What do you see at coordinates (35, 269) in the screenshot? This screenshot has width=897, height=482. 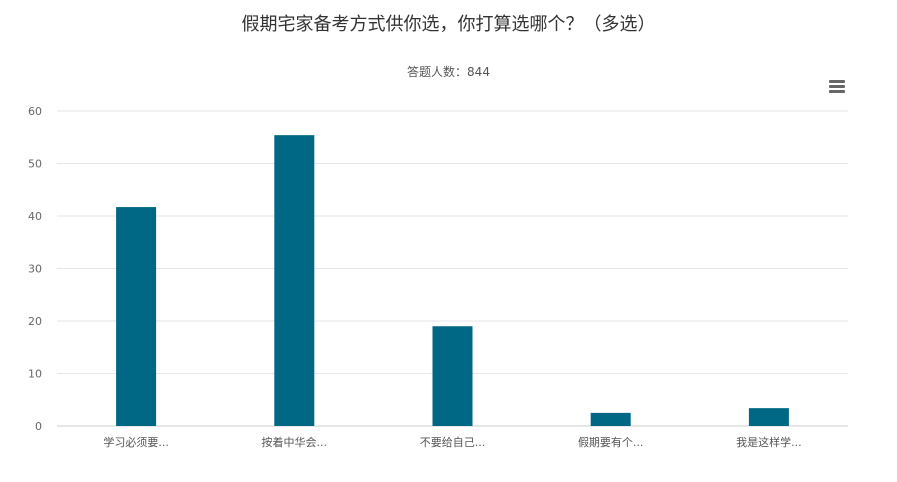 I see `y-tick-label: 30` at bounding box center [35, 269].